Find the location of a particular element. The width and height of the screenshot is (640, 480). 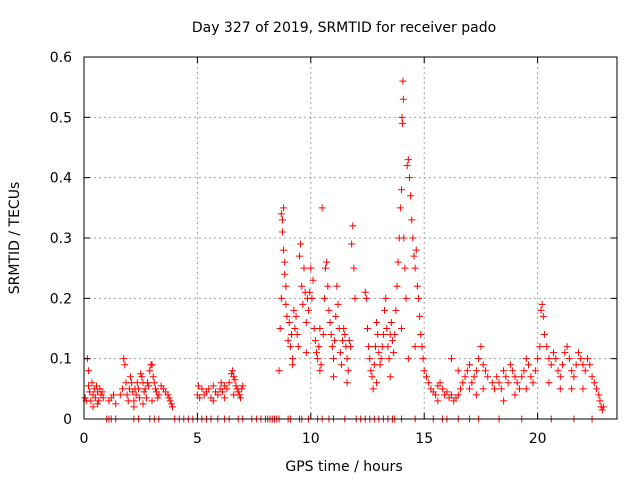

y-tick-label: 0 is located at coordinates (67, 420).